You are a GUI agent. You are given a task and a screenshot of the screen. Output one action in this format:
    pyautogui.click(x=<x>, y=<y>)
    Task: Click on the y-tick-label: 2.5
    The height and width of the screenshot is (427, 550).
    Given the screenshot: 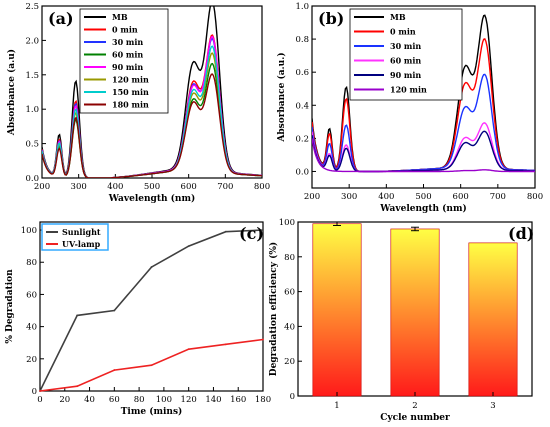 What is the action you would take?
    pyautogui.click(x=32, y=7)
    